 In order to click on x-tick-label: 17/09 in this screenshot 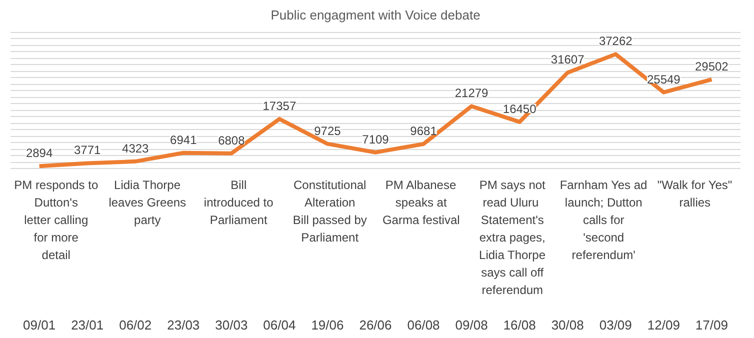, I will do `click(711, 325)`.